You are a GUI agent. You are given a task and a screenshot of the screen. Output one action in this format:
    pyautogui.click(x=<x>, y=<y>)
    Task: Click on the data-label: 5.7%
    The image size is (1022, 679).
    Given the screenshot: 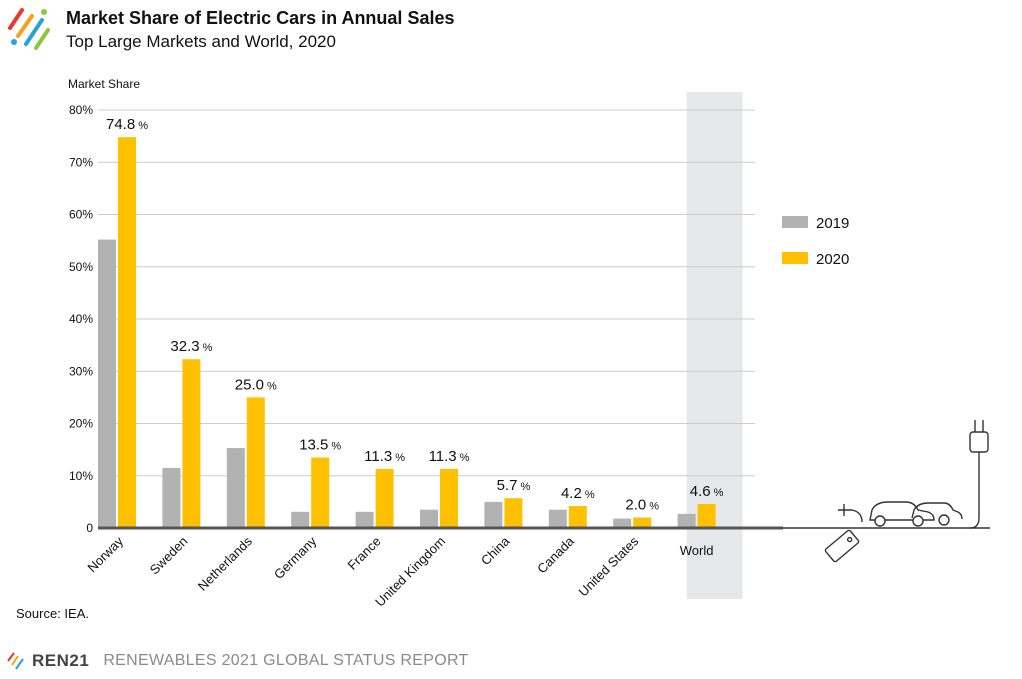 What is the action you would take?
    pyautogui.click(x=514, y=485)
    